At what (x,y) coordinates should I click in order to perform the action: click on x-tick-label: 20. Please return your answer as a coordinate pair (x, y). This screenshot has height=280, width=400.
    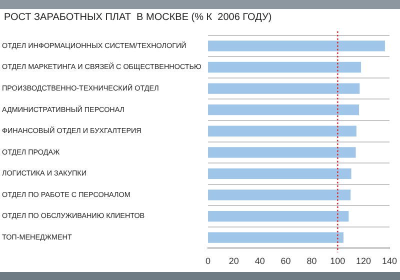
    Looking at the image, I should click on (233, 261).